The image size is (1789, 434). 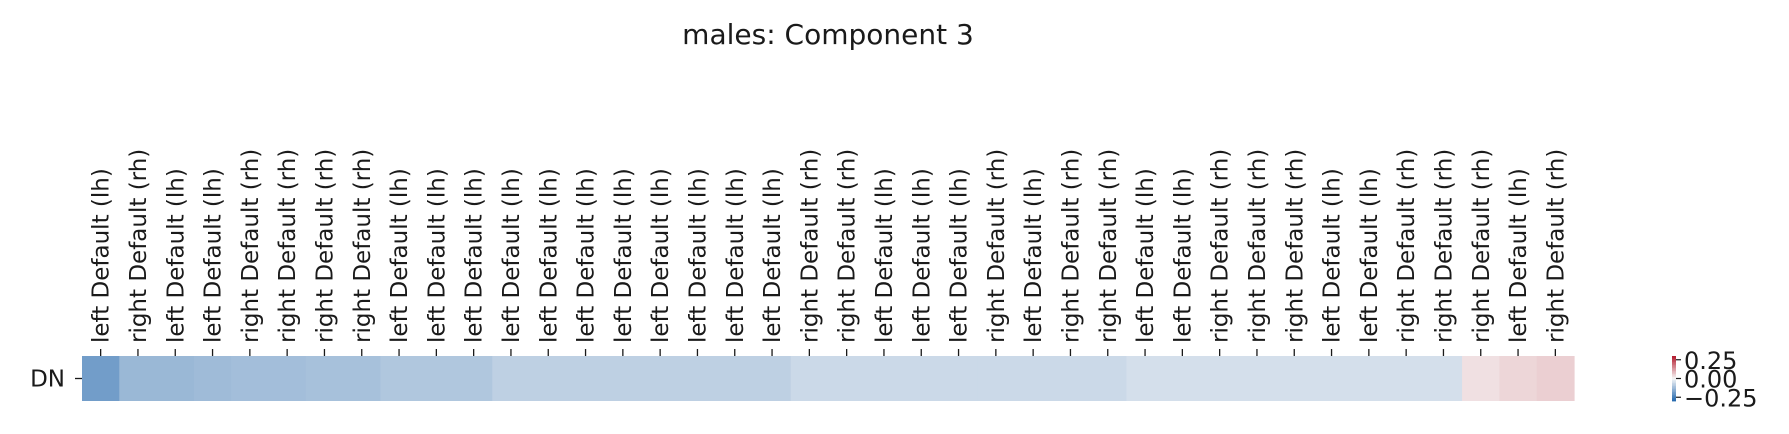 I want to click on colorbar: 0.250.00−0.25, so click(x=1715, y=379).